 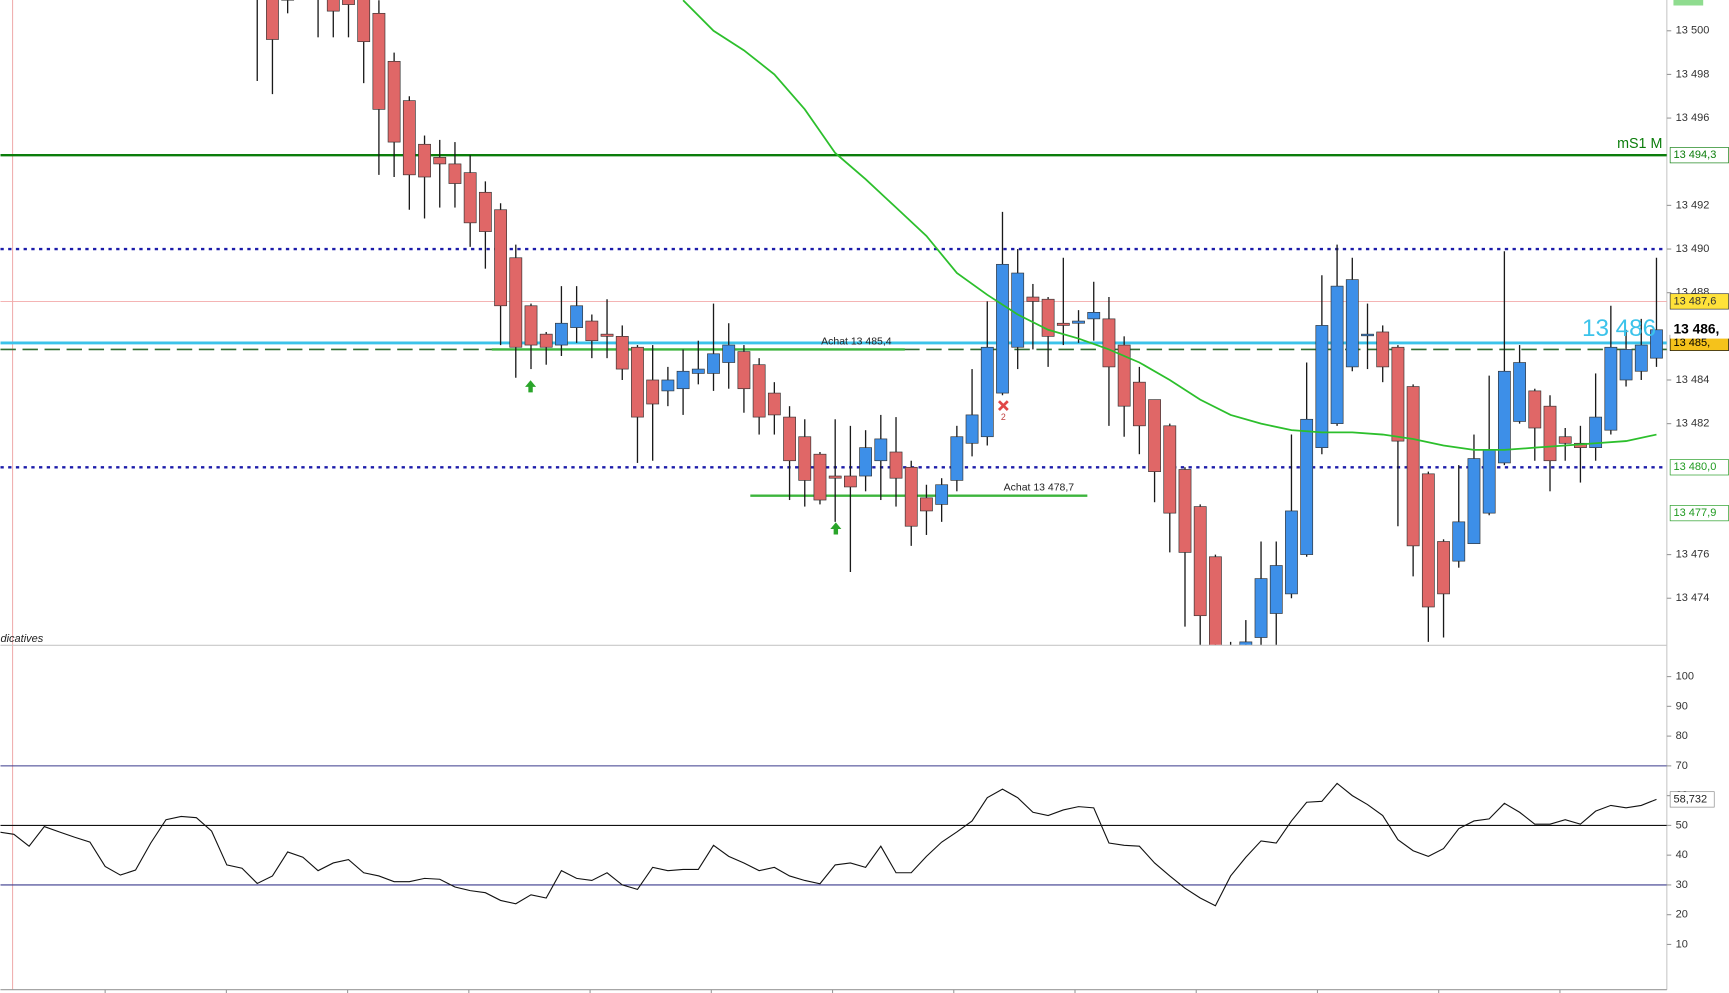 I want to click on y-tick-label: 70, so click(x=1682, y=766).